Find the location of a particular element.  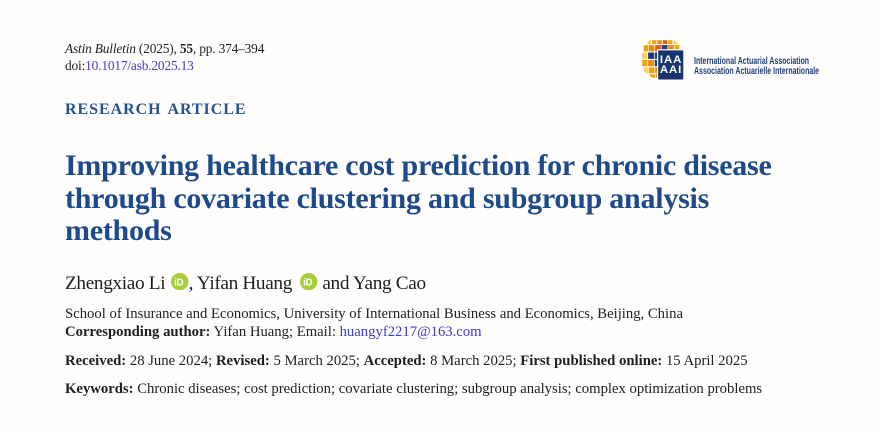

svg-text: IAA is located at coordinates (671, 60).